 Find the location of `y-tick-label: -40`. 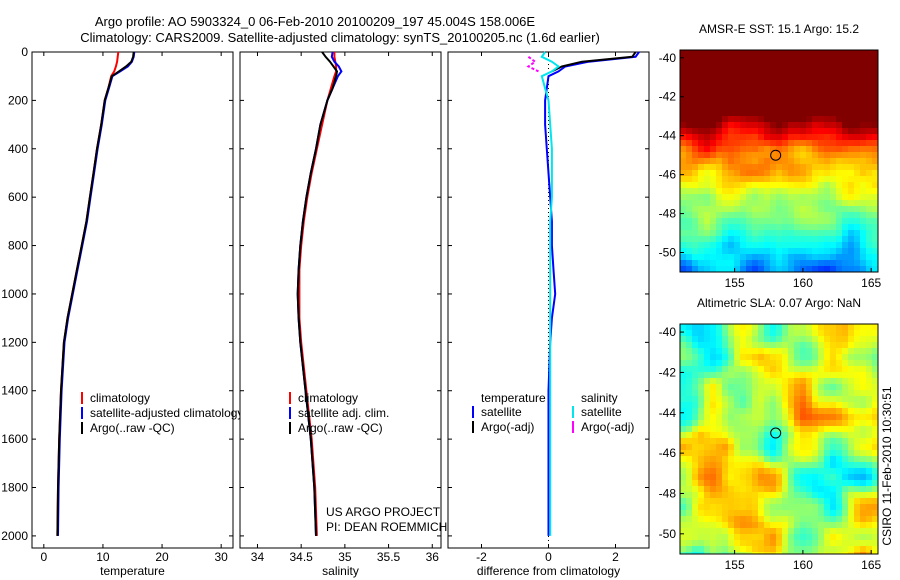

y-tick-label: -40 is located at coordinates (668, 58).